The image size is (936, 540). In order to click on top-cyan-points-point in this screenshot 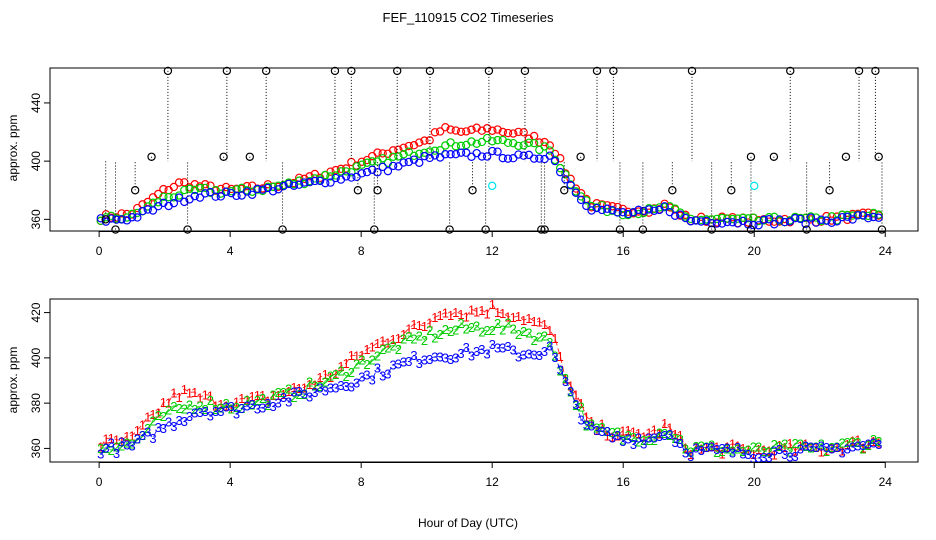, I will do `click(754, 186)`.